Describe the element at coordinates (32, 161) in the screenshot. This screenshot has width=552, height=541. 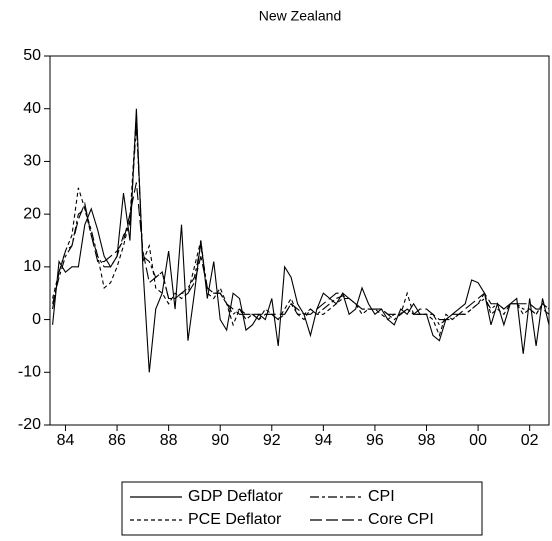
I see `y-tick-label: 30` at that location.